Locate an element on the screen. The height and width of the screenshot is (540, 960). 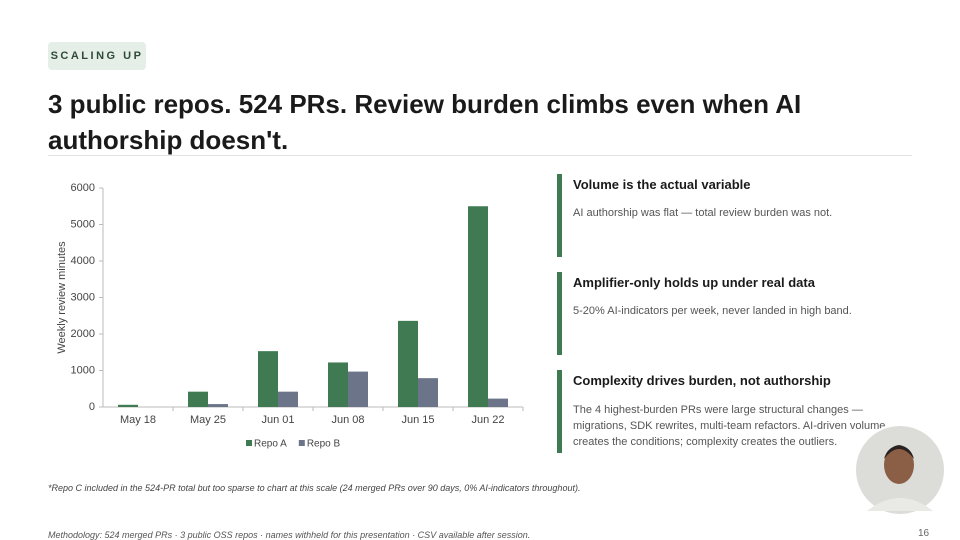
panel-heading: Volume is the actual variable is located at coordinates (662, 184).